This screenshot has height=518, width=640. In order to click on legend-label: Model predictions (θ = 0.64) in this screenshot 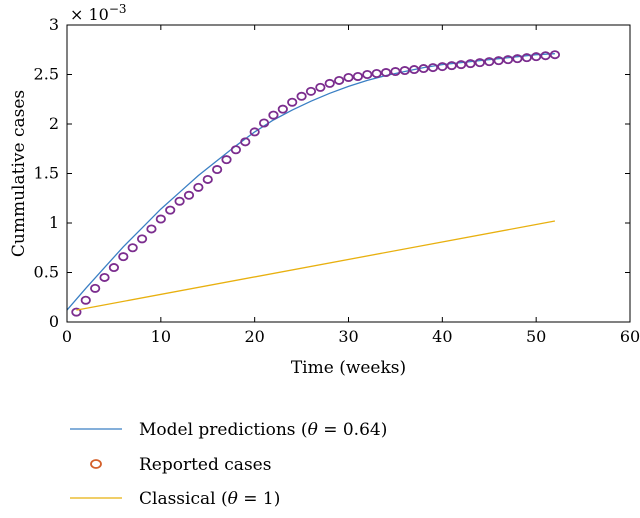, I will do `click(263, 430)`.